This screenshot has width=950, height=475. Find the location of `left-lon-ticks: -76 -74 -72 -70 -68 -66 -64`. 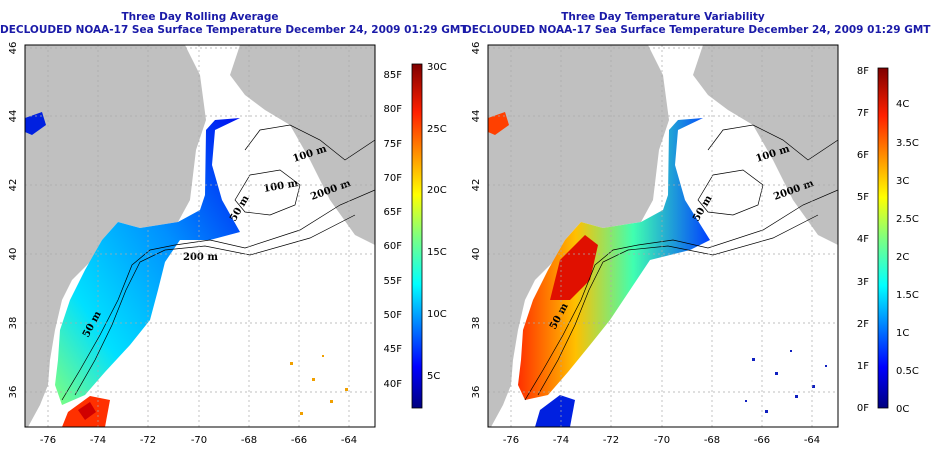

left-lon-ticks: -76 -74 -72 -70 -68 -66 -64 is located at coordinates (198, 440).